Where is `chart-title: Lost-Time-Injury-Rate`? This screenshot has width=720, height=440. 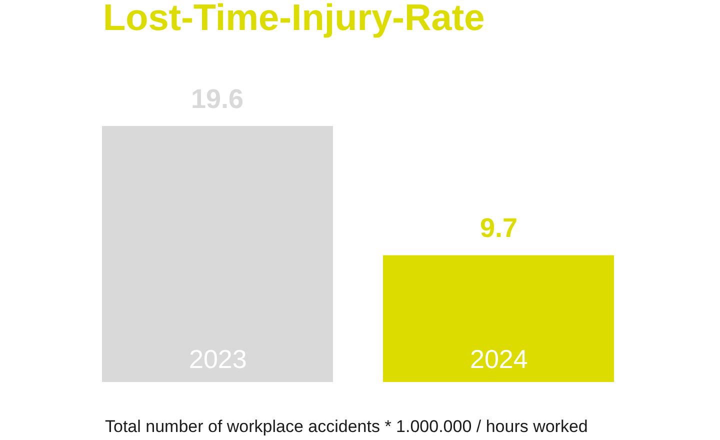 chart-title: Lost-Time-Injury-Rate is located at coordinates (294, 19).